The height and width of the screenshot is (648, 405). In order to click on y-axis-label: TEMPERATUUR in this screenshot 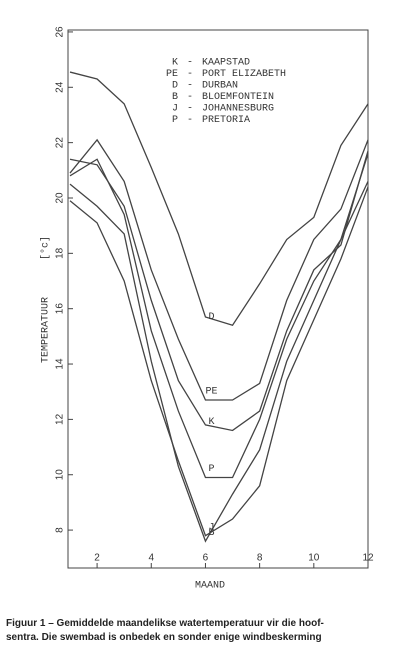, I will do `click(46, 330)`.